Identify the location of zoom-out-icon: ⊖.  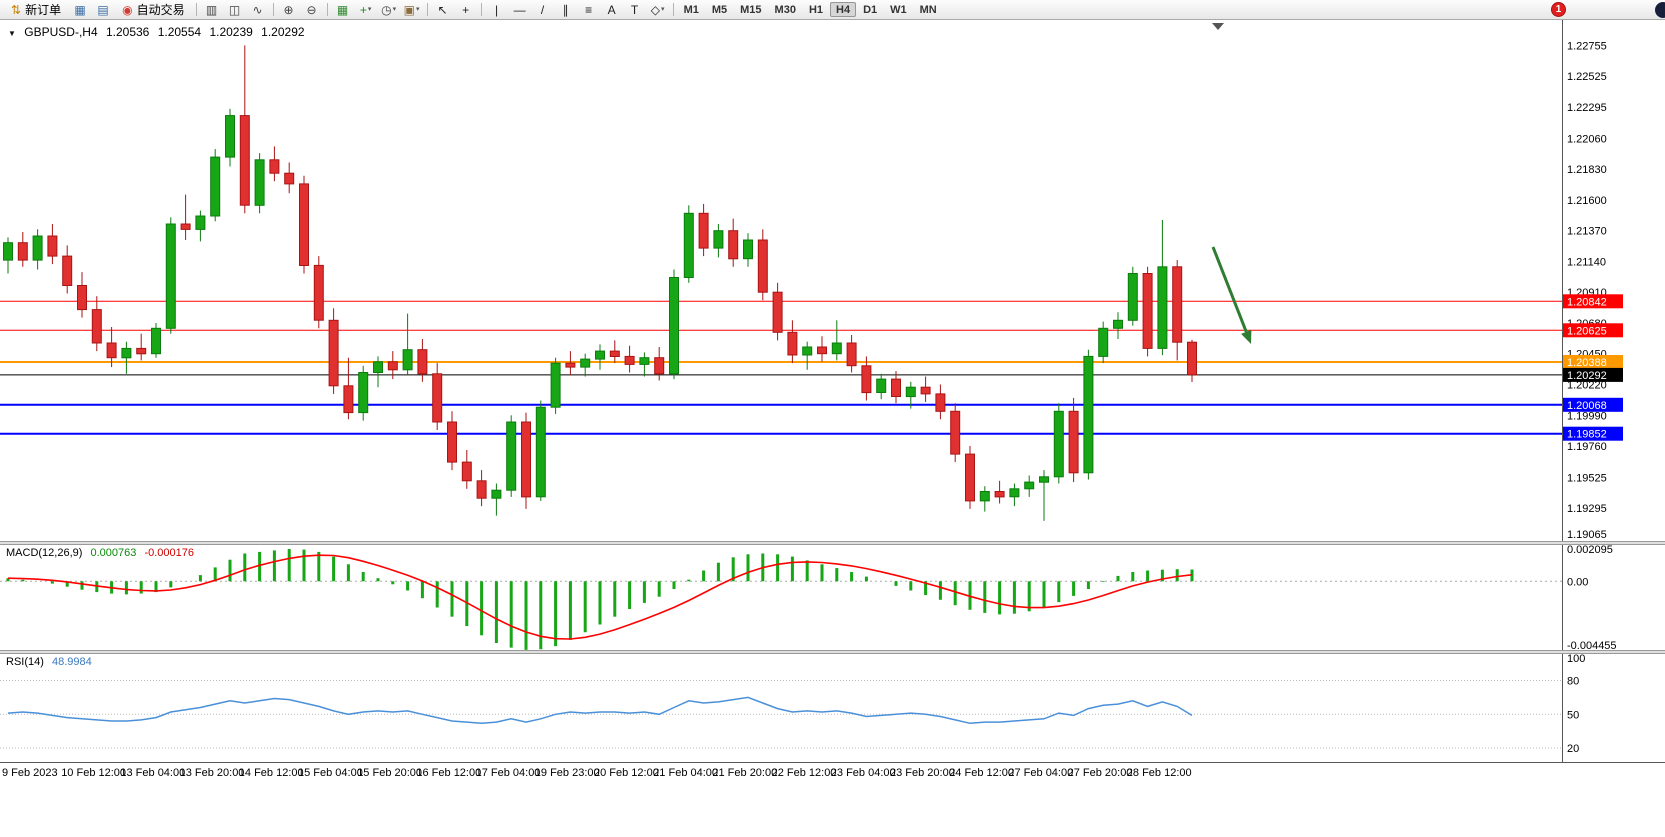
(312, 9).